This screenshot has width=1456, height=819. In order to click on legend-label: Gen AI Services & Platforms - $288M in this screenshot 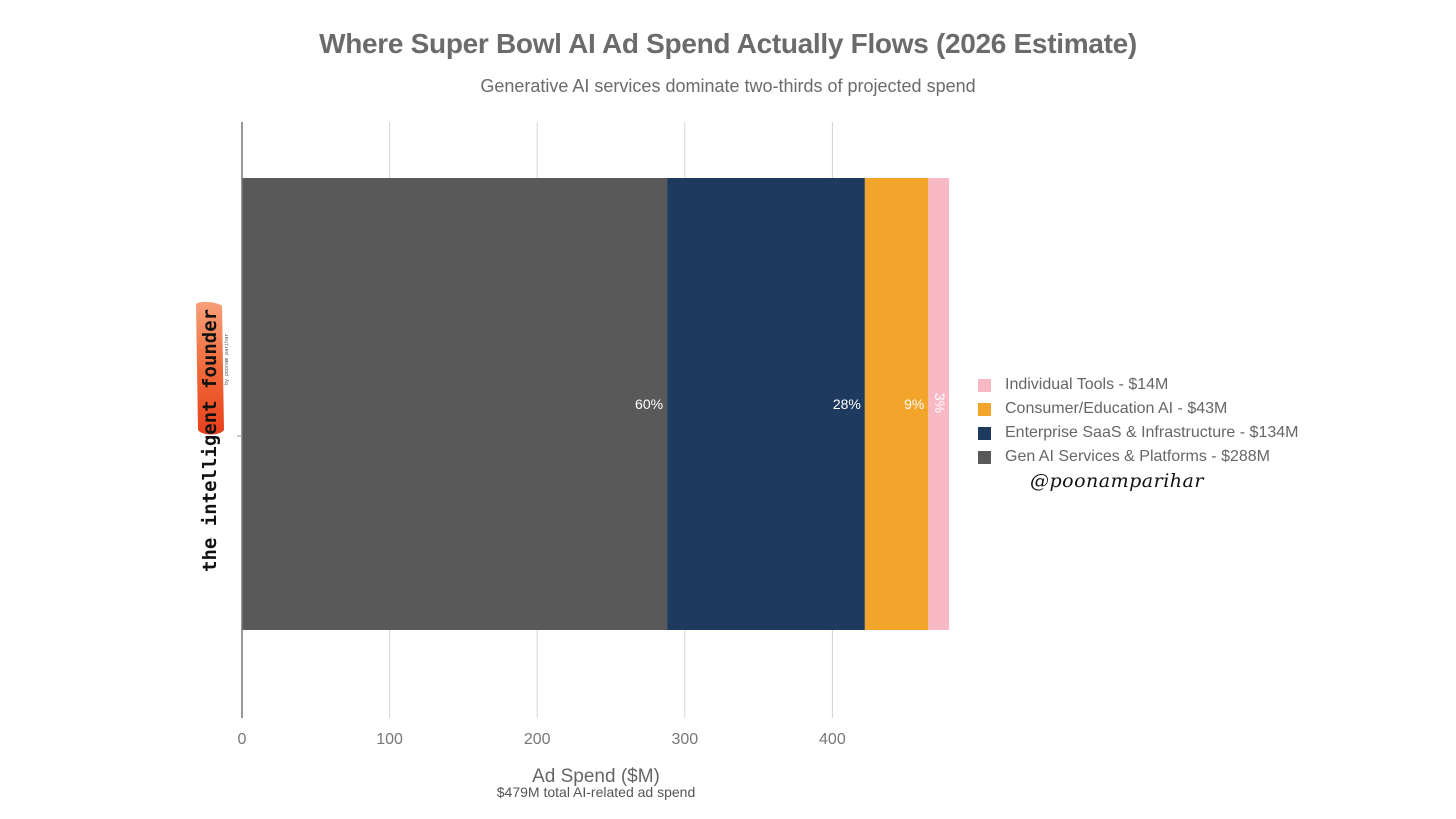, I will do `click(1137, 456)`.